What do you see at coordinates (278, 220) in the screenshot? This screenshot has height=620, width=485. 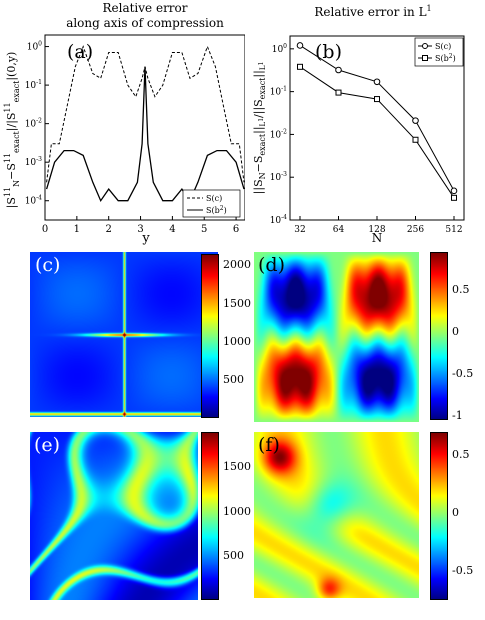 I see `chart-b-ytick-label: 10⁻⁴` at bounding box center [278, 220].